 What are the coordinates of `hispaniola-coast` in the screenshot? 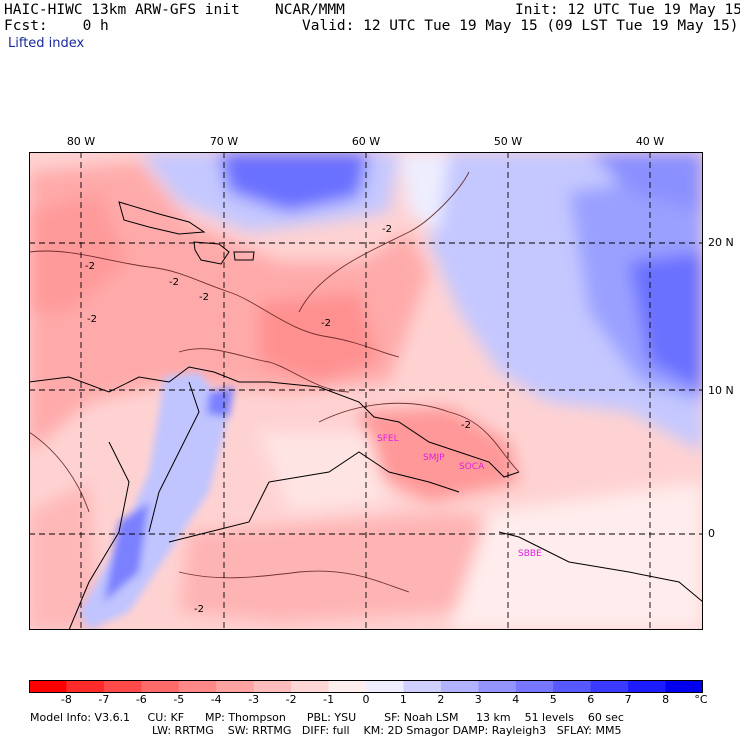 It's located at (211, 253).